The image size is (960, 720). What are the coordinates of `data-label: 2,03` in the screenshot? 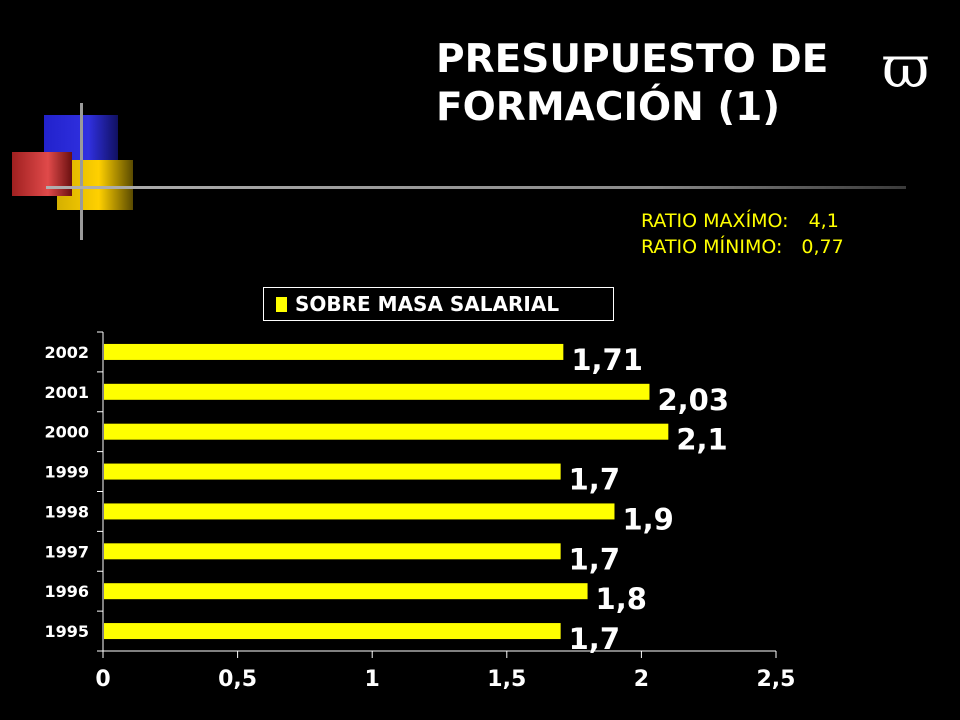 It's located at (693, 400).